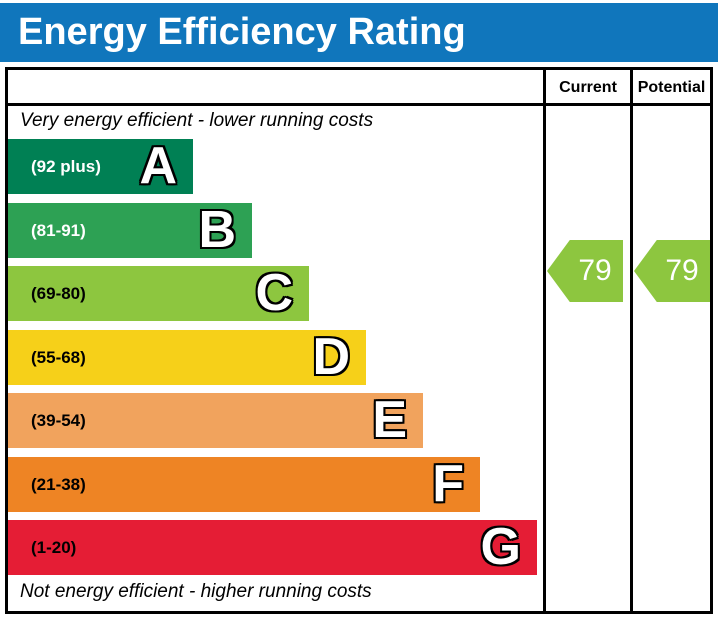 The height and width of the screenshot is (619, 718). What do you see at coordinates (217, 230) in the screenshot?
I see `band-letter: B` at bounding box center [217, 230].